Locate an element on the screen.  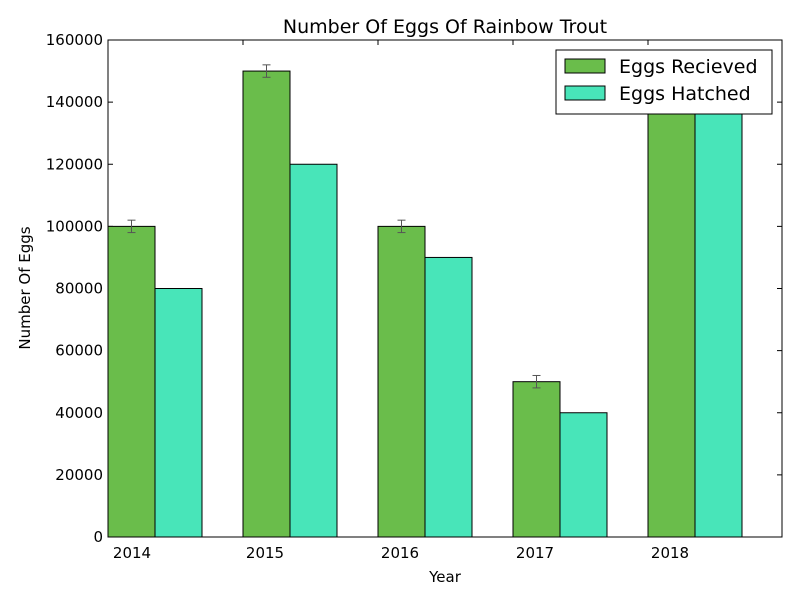
x-tick-label: 2018 is located at coordinates (670, 553).